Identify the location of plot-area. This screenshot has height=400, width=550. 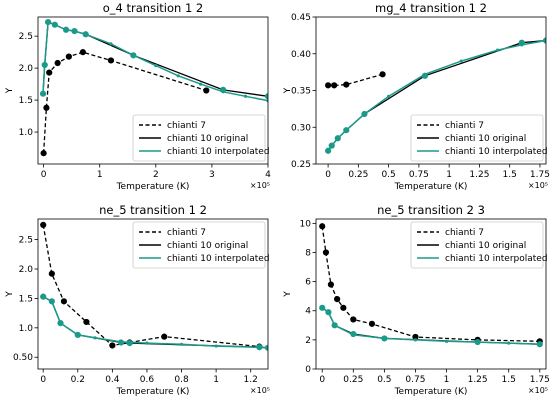
(153, 88).